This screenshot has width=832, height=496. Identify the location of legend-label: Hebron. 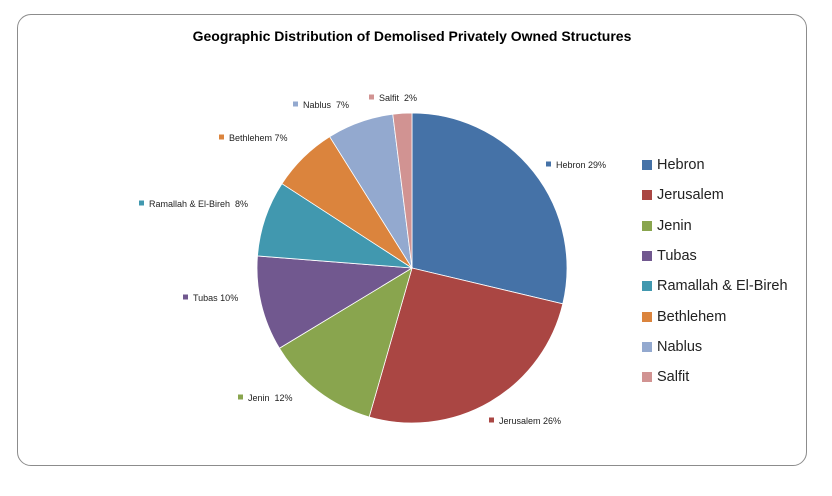
(681, 165).